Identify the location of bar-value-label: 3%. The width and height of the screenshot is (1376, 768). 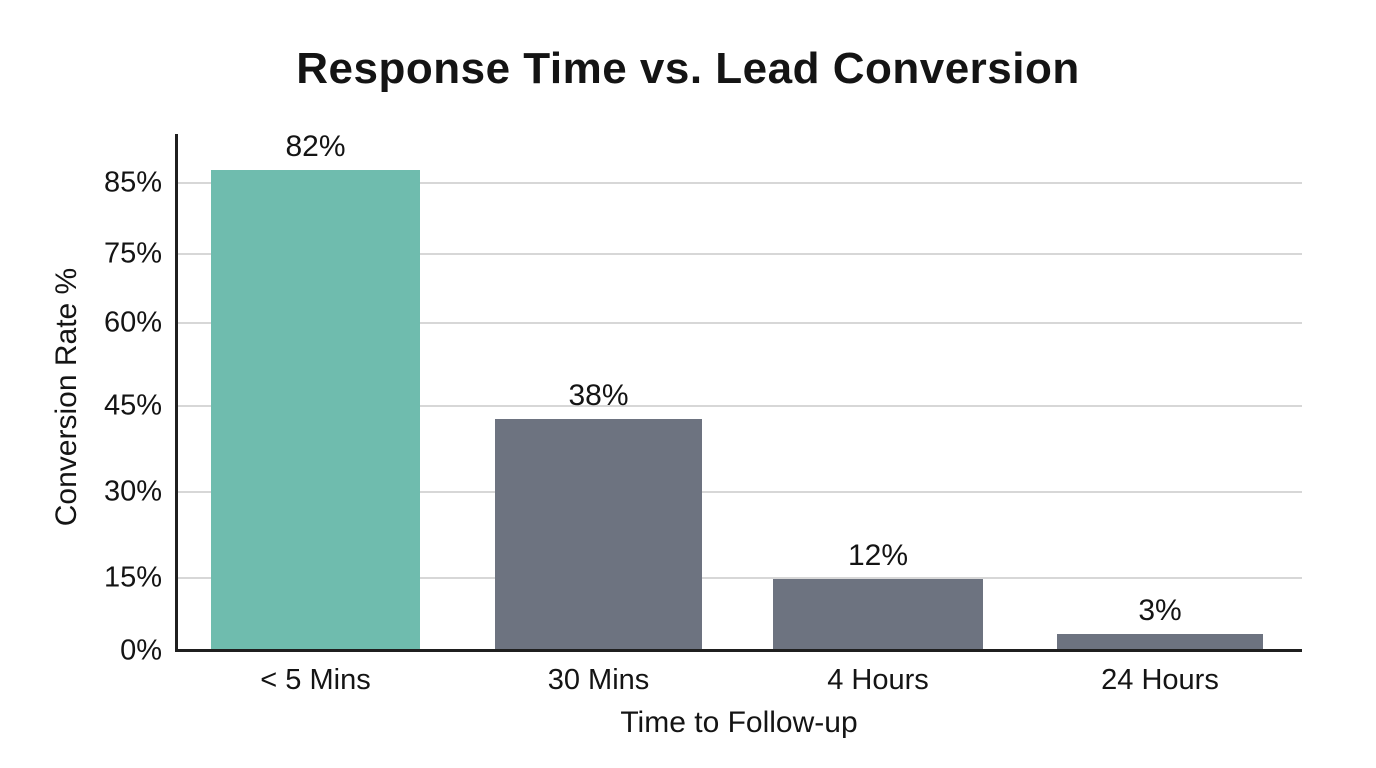
(1160, 610).